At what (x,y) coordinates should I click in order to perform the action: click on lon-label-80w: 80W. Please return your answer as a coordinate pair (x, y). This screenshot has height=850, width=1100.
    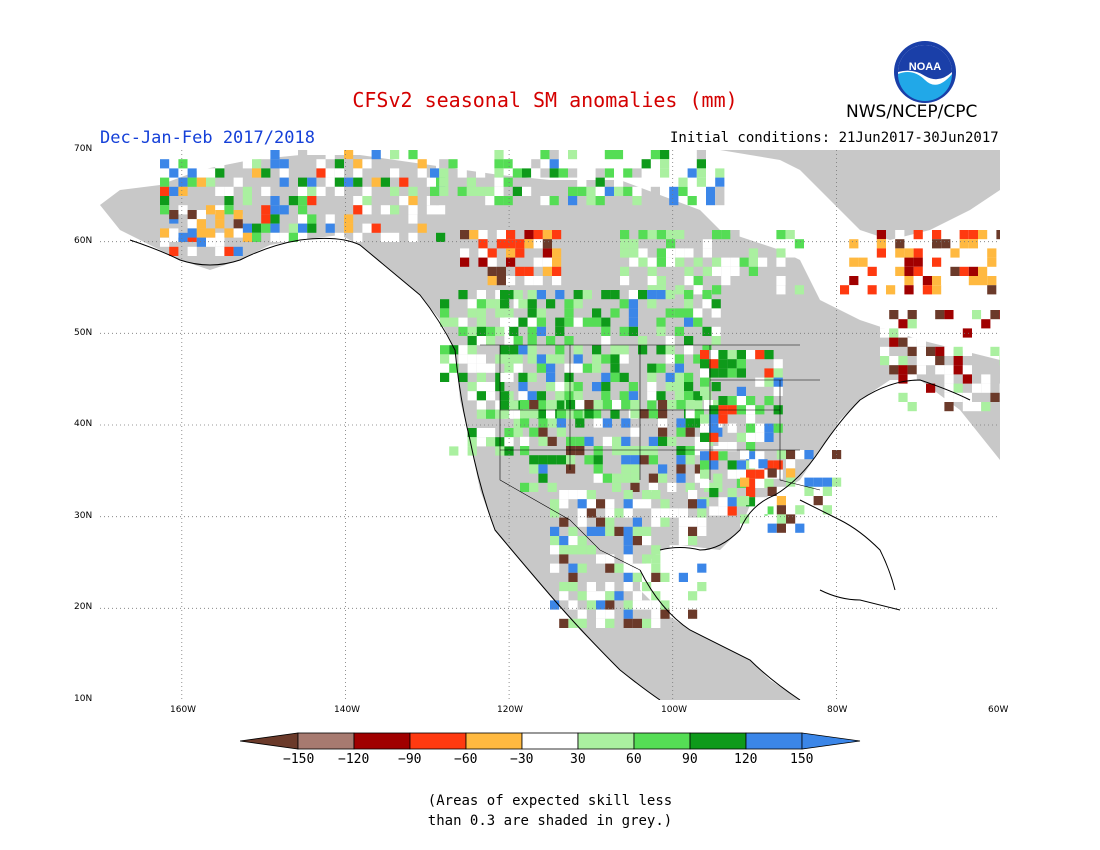
    Looking at the image, I should click on (837, 710).